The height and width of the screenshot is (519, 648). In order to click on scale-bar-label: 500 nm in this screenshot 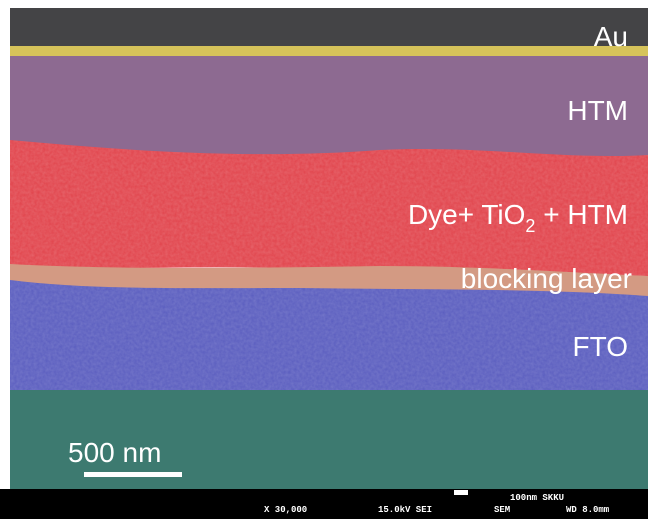, I will do `click(114, 452)`.